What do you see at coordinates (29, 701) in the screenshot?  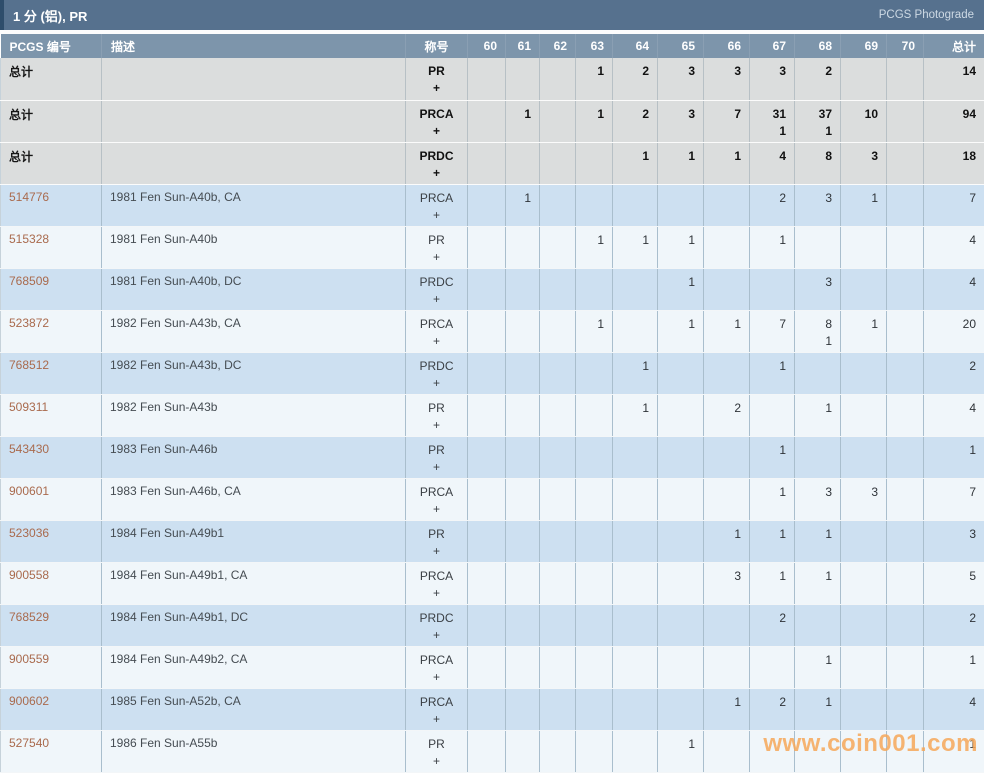 I see `pcgs-number-link: 900602` at bounding box center [29, 701].